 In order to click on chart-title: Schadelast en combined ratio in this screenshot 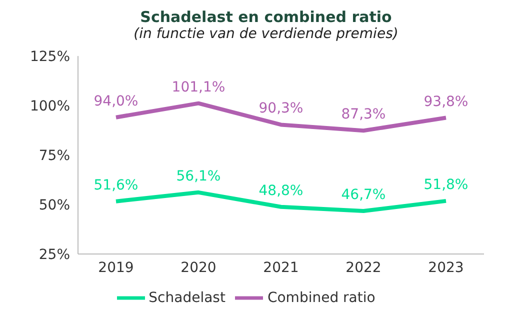, I will do `click(266, 17)`.